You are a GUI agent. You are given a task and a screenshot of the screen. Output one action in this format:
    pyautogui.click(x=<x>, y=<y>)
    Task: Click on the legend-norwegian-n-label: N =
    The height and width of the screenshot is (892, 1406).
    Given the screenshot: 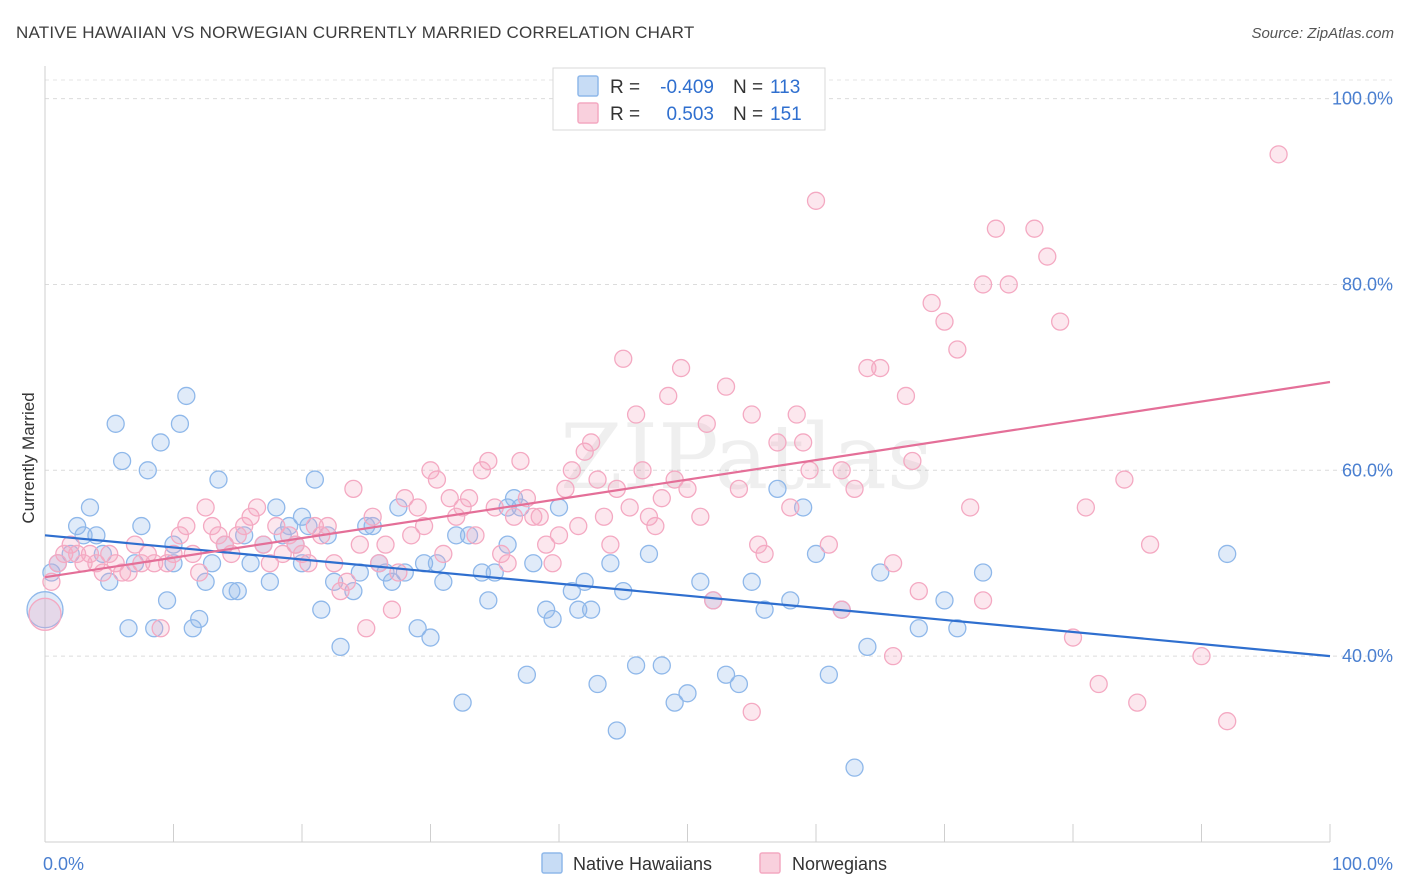 What is the action you would take?
    pyautogui.click(x=748, y=114)
    